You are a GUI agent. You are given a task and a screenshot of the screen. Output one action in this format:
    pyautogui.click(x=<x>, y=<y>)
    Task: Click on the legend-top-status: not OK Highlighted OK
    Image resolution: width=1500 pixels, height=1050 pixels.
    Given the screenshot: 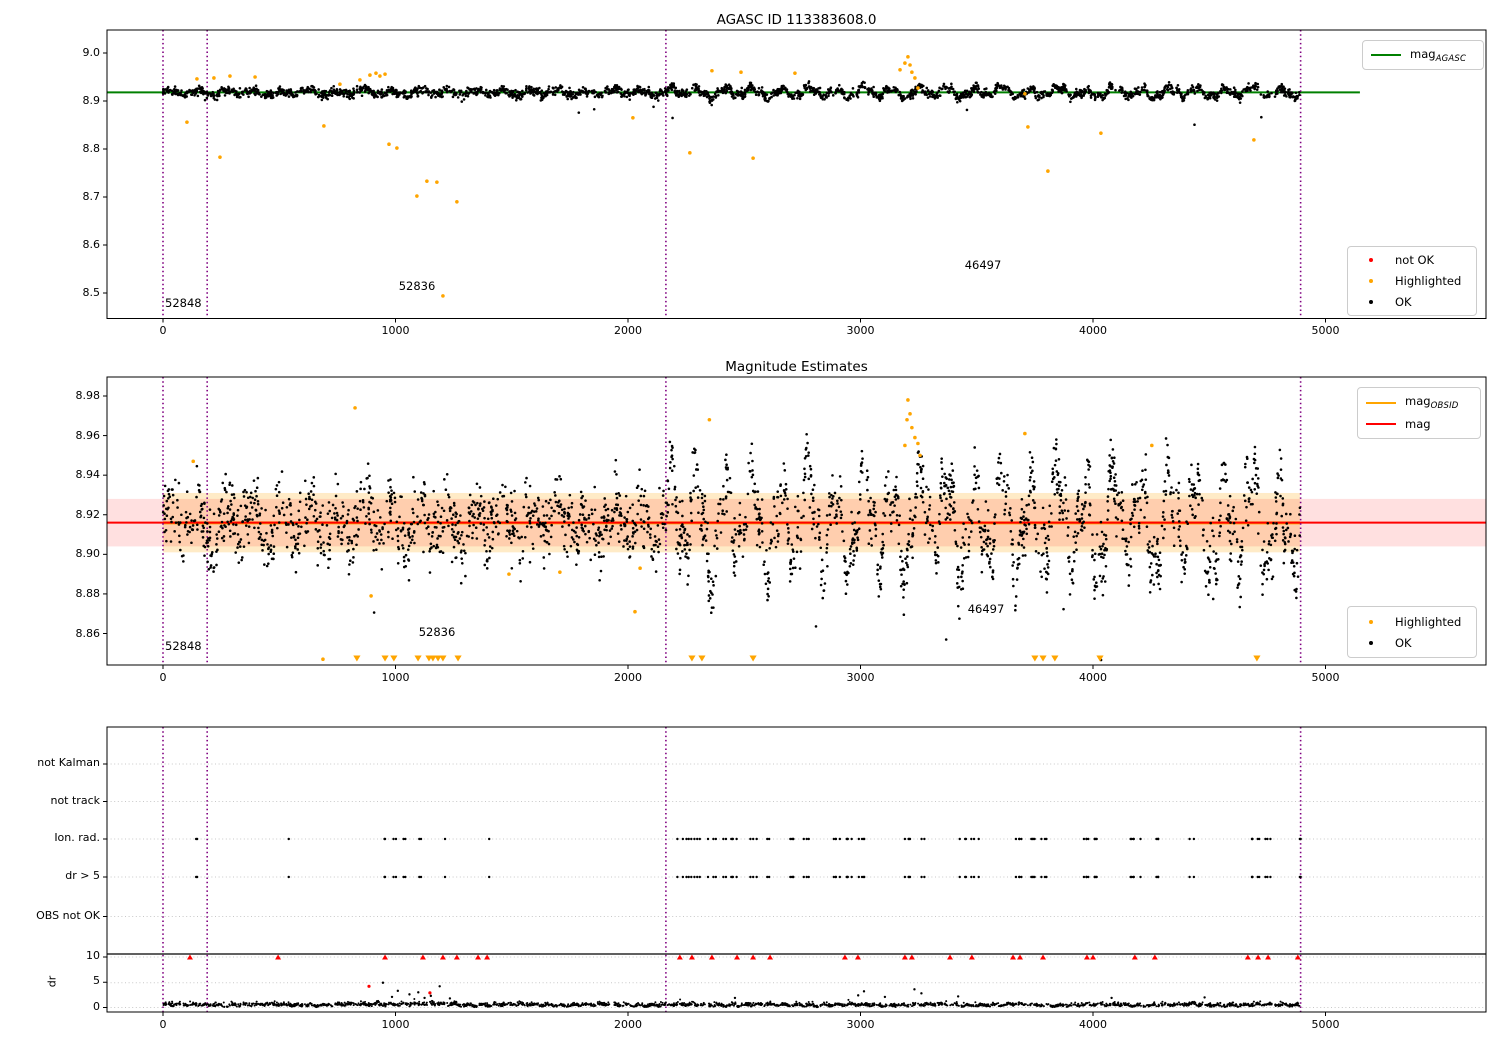 What is the action you would take?
    pyautogui.click(x=1412, y=281)
    